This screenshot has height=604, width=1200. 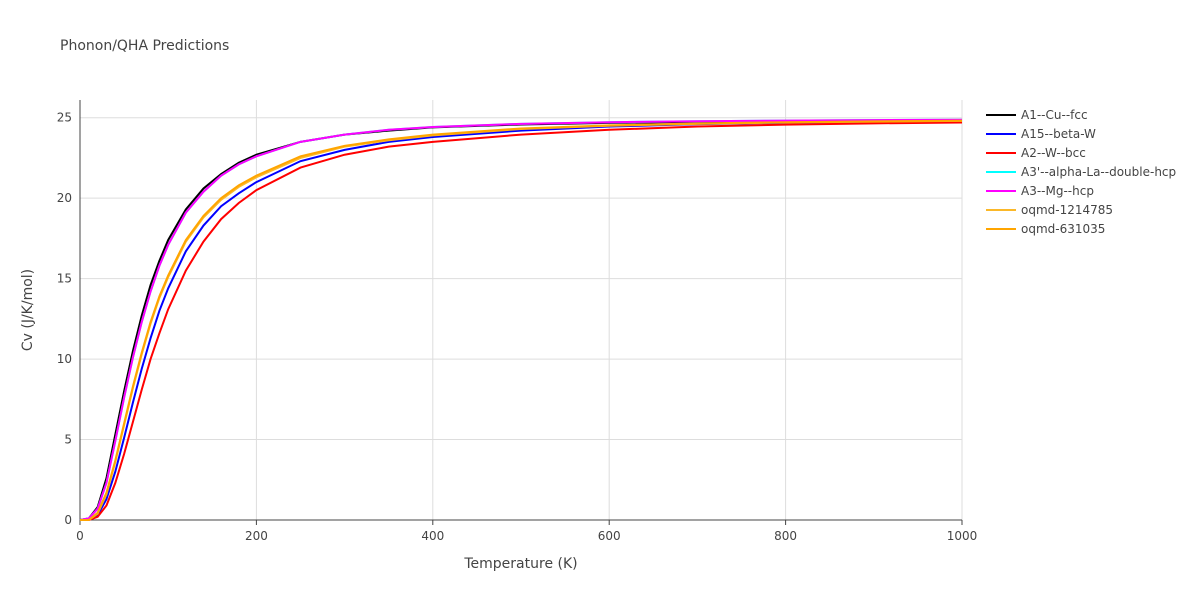 I want to click on chart-title: Phonon/QHA Predictions, so click(x=144, y=46).